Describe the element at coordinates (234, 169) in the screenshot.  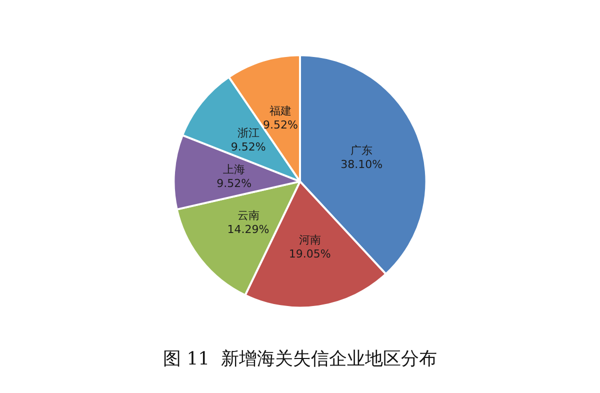
I see `slice-label: 上海` at that location.